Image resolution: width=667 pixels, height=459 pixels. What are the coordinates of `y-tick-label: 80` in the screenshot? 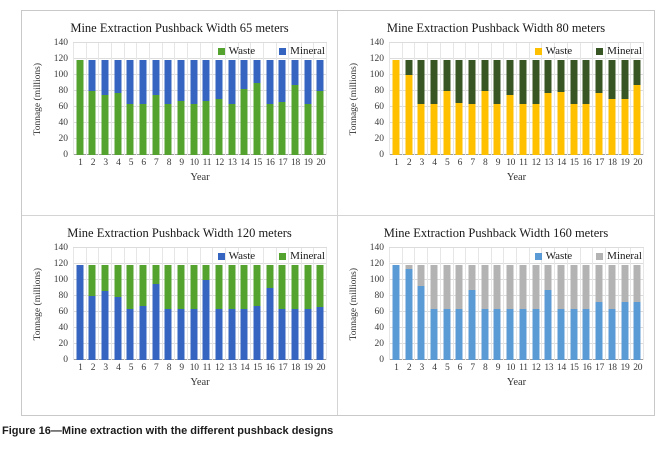 It's located at (63, 295).